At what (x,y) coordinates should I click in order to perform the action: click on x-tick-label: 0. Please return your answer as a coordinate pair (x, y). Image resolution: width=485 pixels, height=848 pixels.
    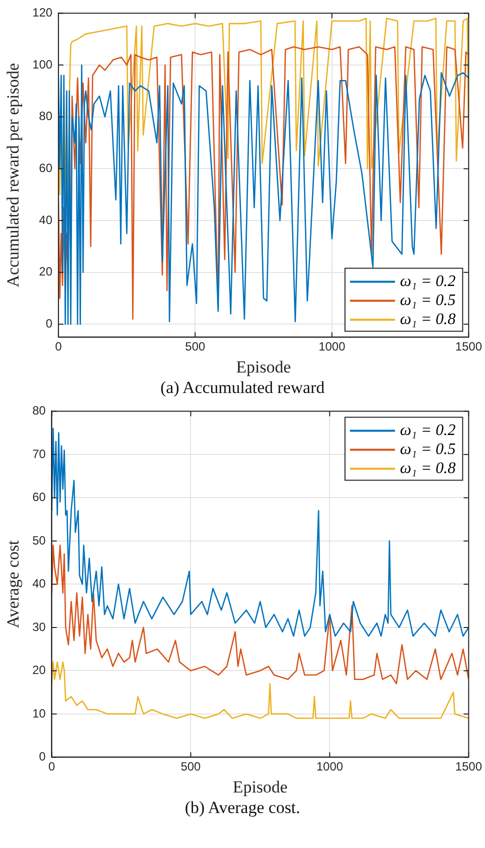
    Looking at the image, I should click on (58, 347).